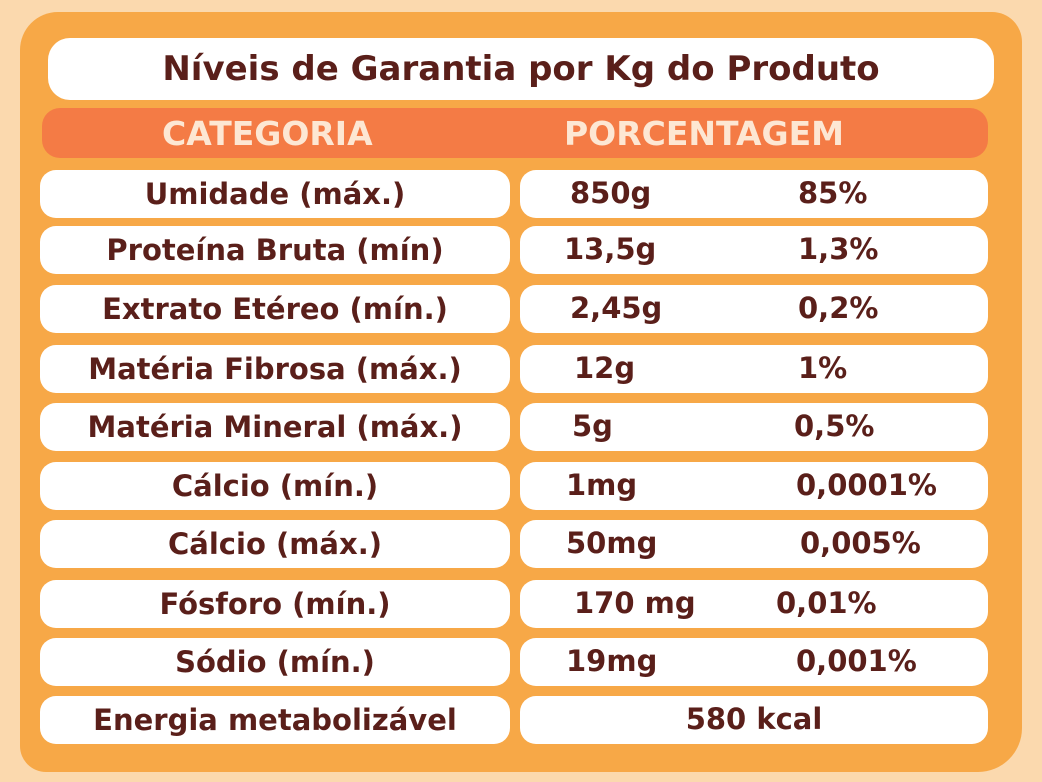 The width and height of the screenshot is (1042, 782). I want to click on table-row: Proteína Bruta (mín) 13,5g 1,3%, so click(521, 250).